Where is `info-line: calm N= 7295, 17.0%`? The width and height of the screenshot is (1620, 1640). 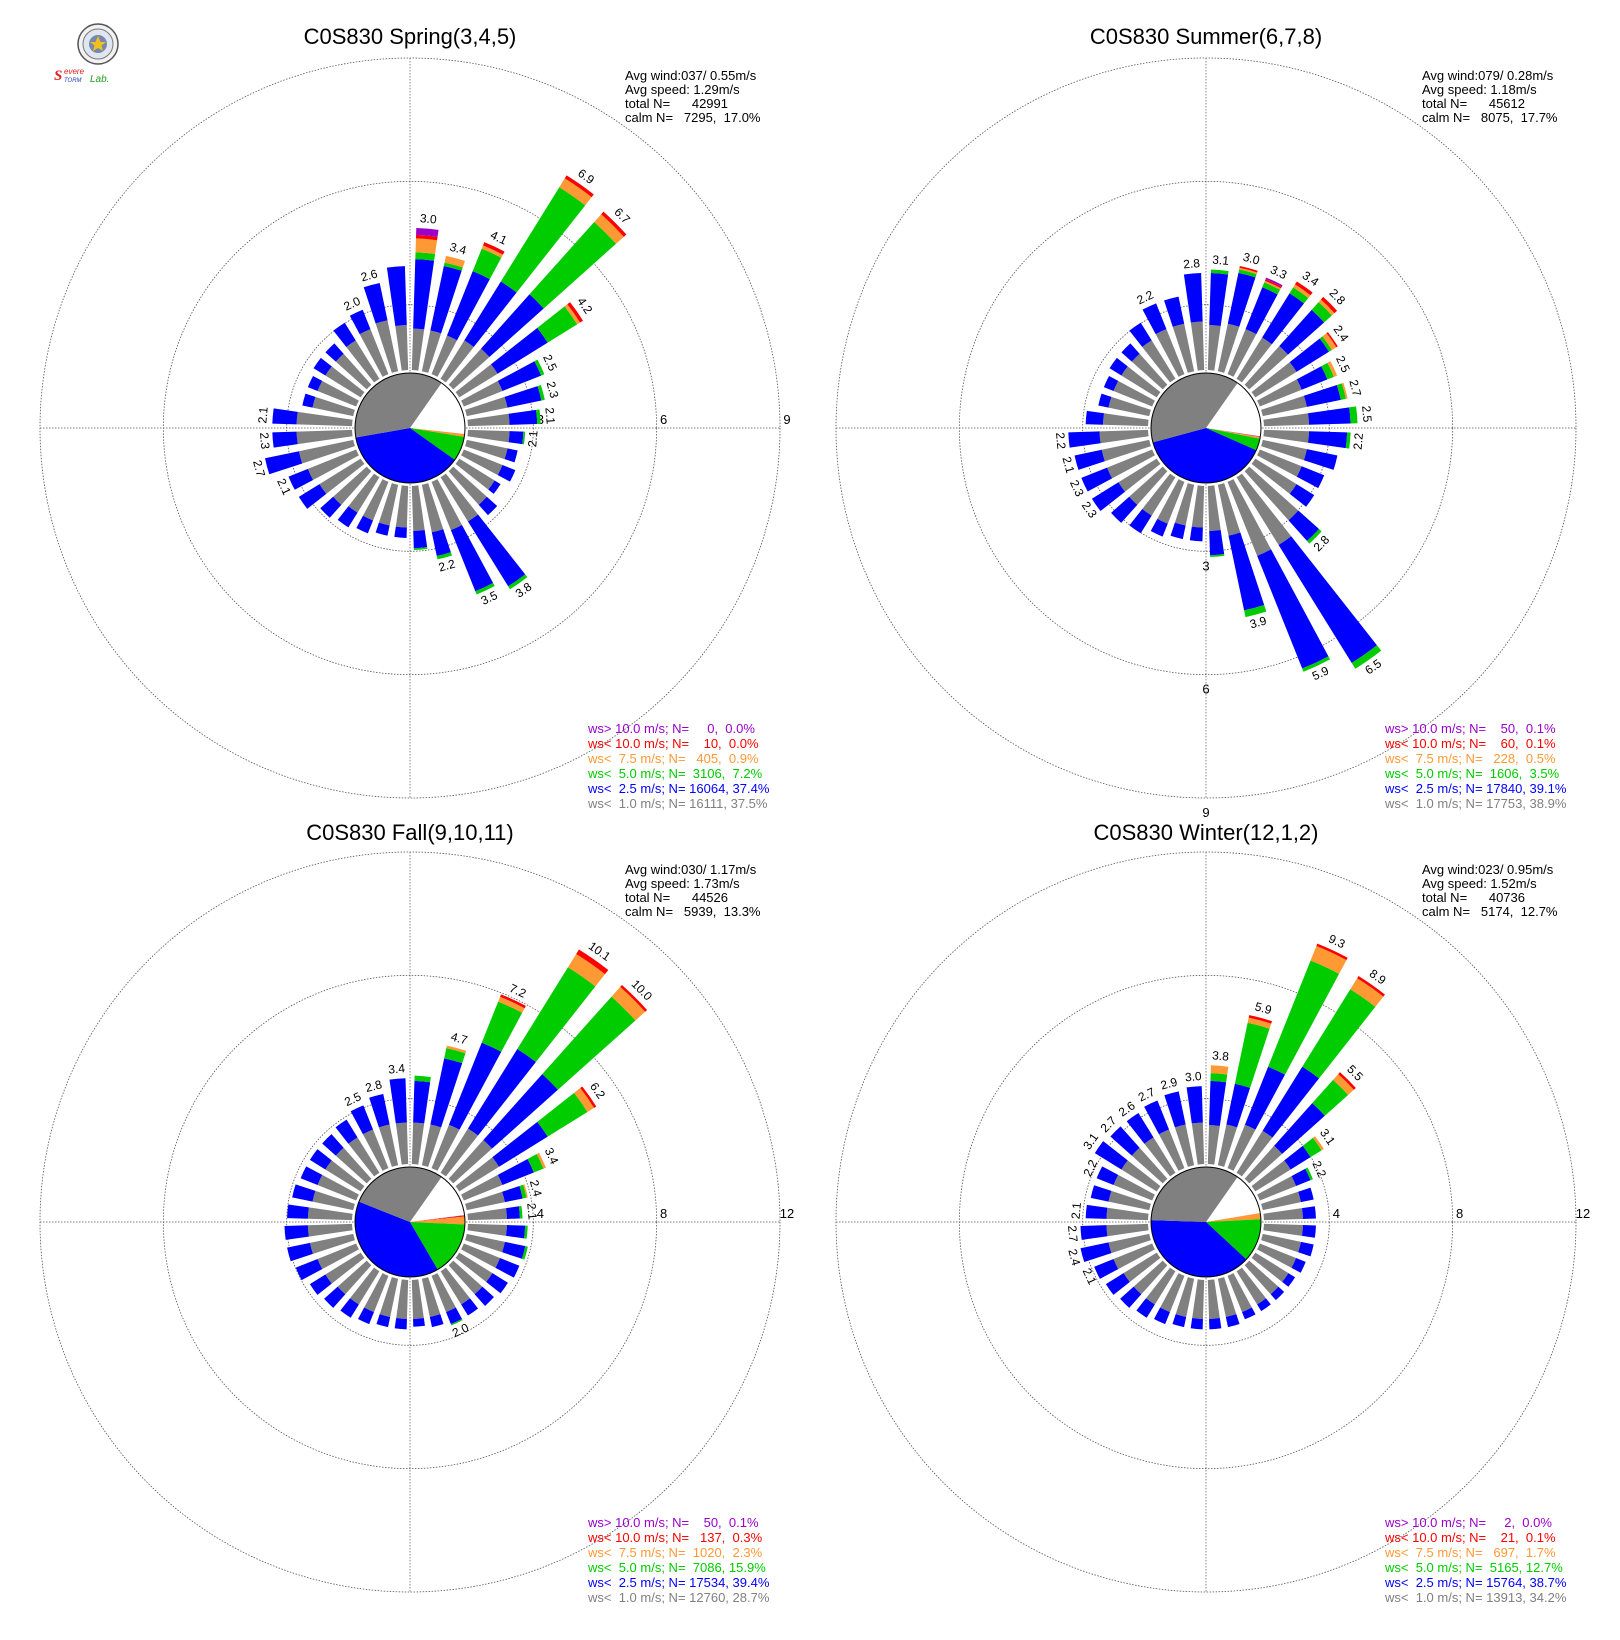 info-line: calm N= 7295, 17.0% is located at coordinates (693, 117).